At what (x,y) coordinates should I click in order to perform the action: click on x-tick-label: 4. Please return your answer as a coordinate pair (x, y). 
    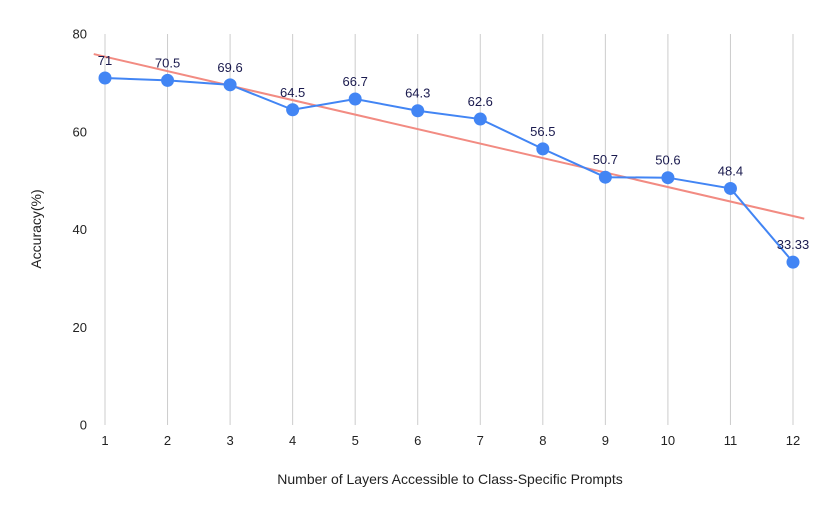
    Looking at the image, I should click on (292, 440).